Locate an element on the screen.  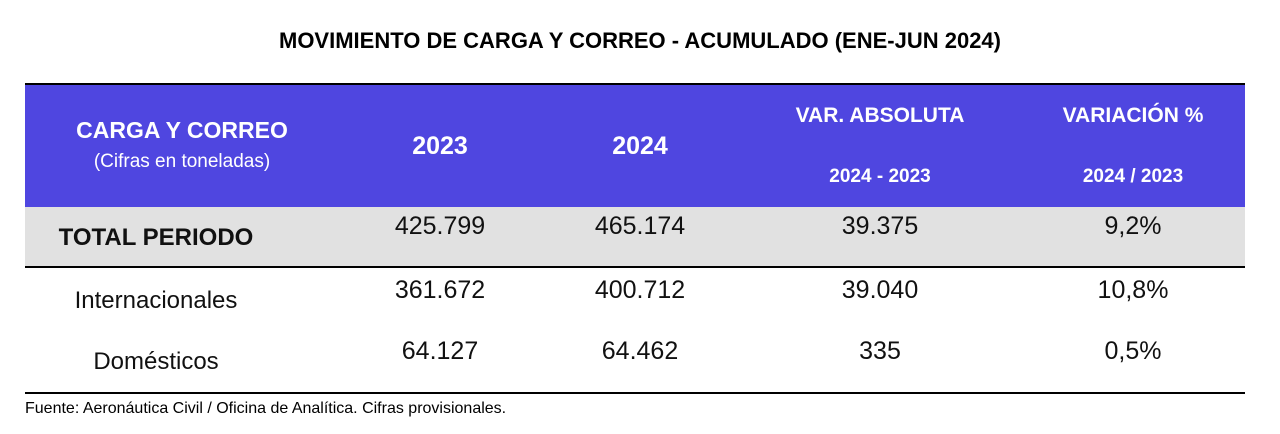
cell: 64.127 is located at coordinates (440, 351).